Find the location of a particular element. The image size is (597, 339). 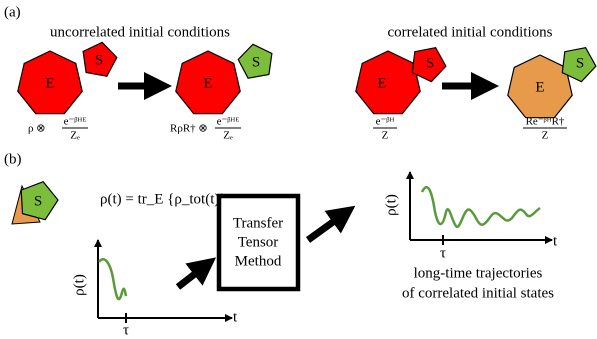

box-text: Method is located at coordinates (258, 261).